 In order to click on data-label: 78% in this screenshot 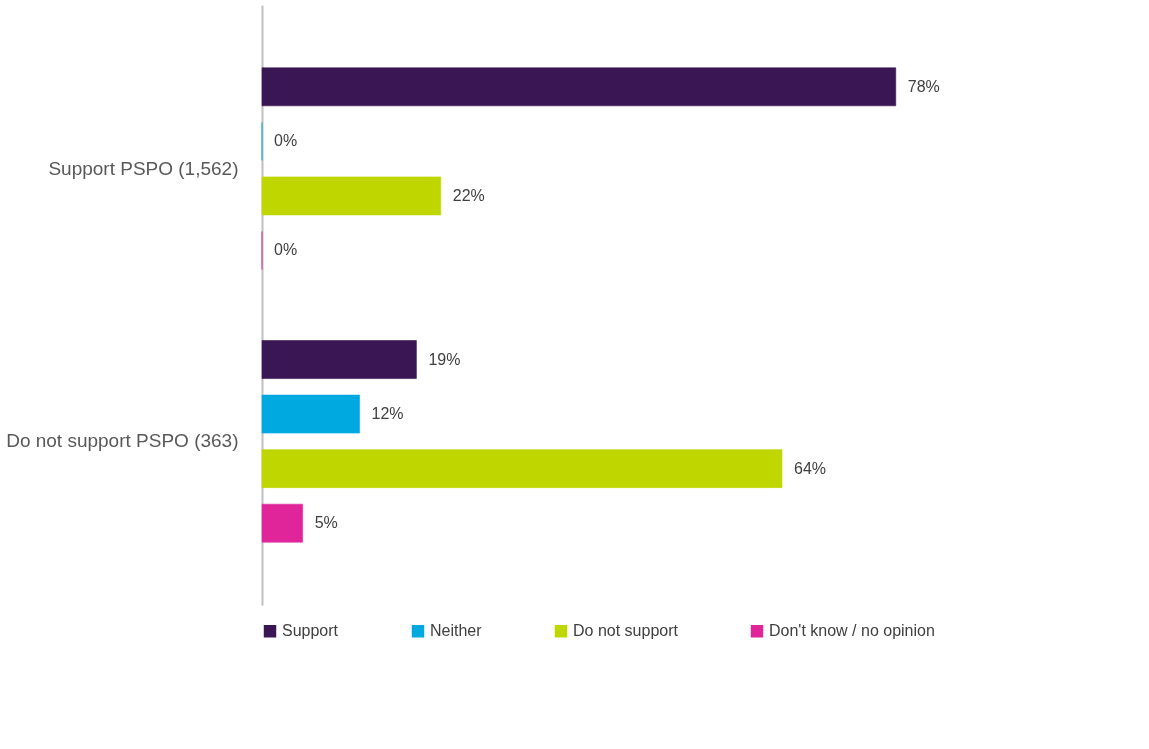, I will do `click(923, 86)`.